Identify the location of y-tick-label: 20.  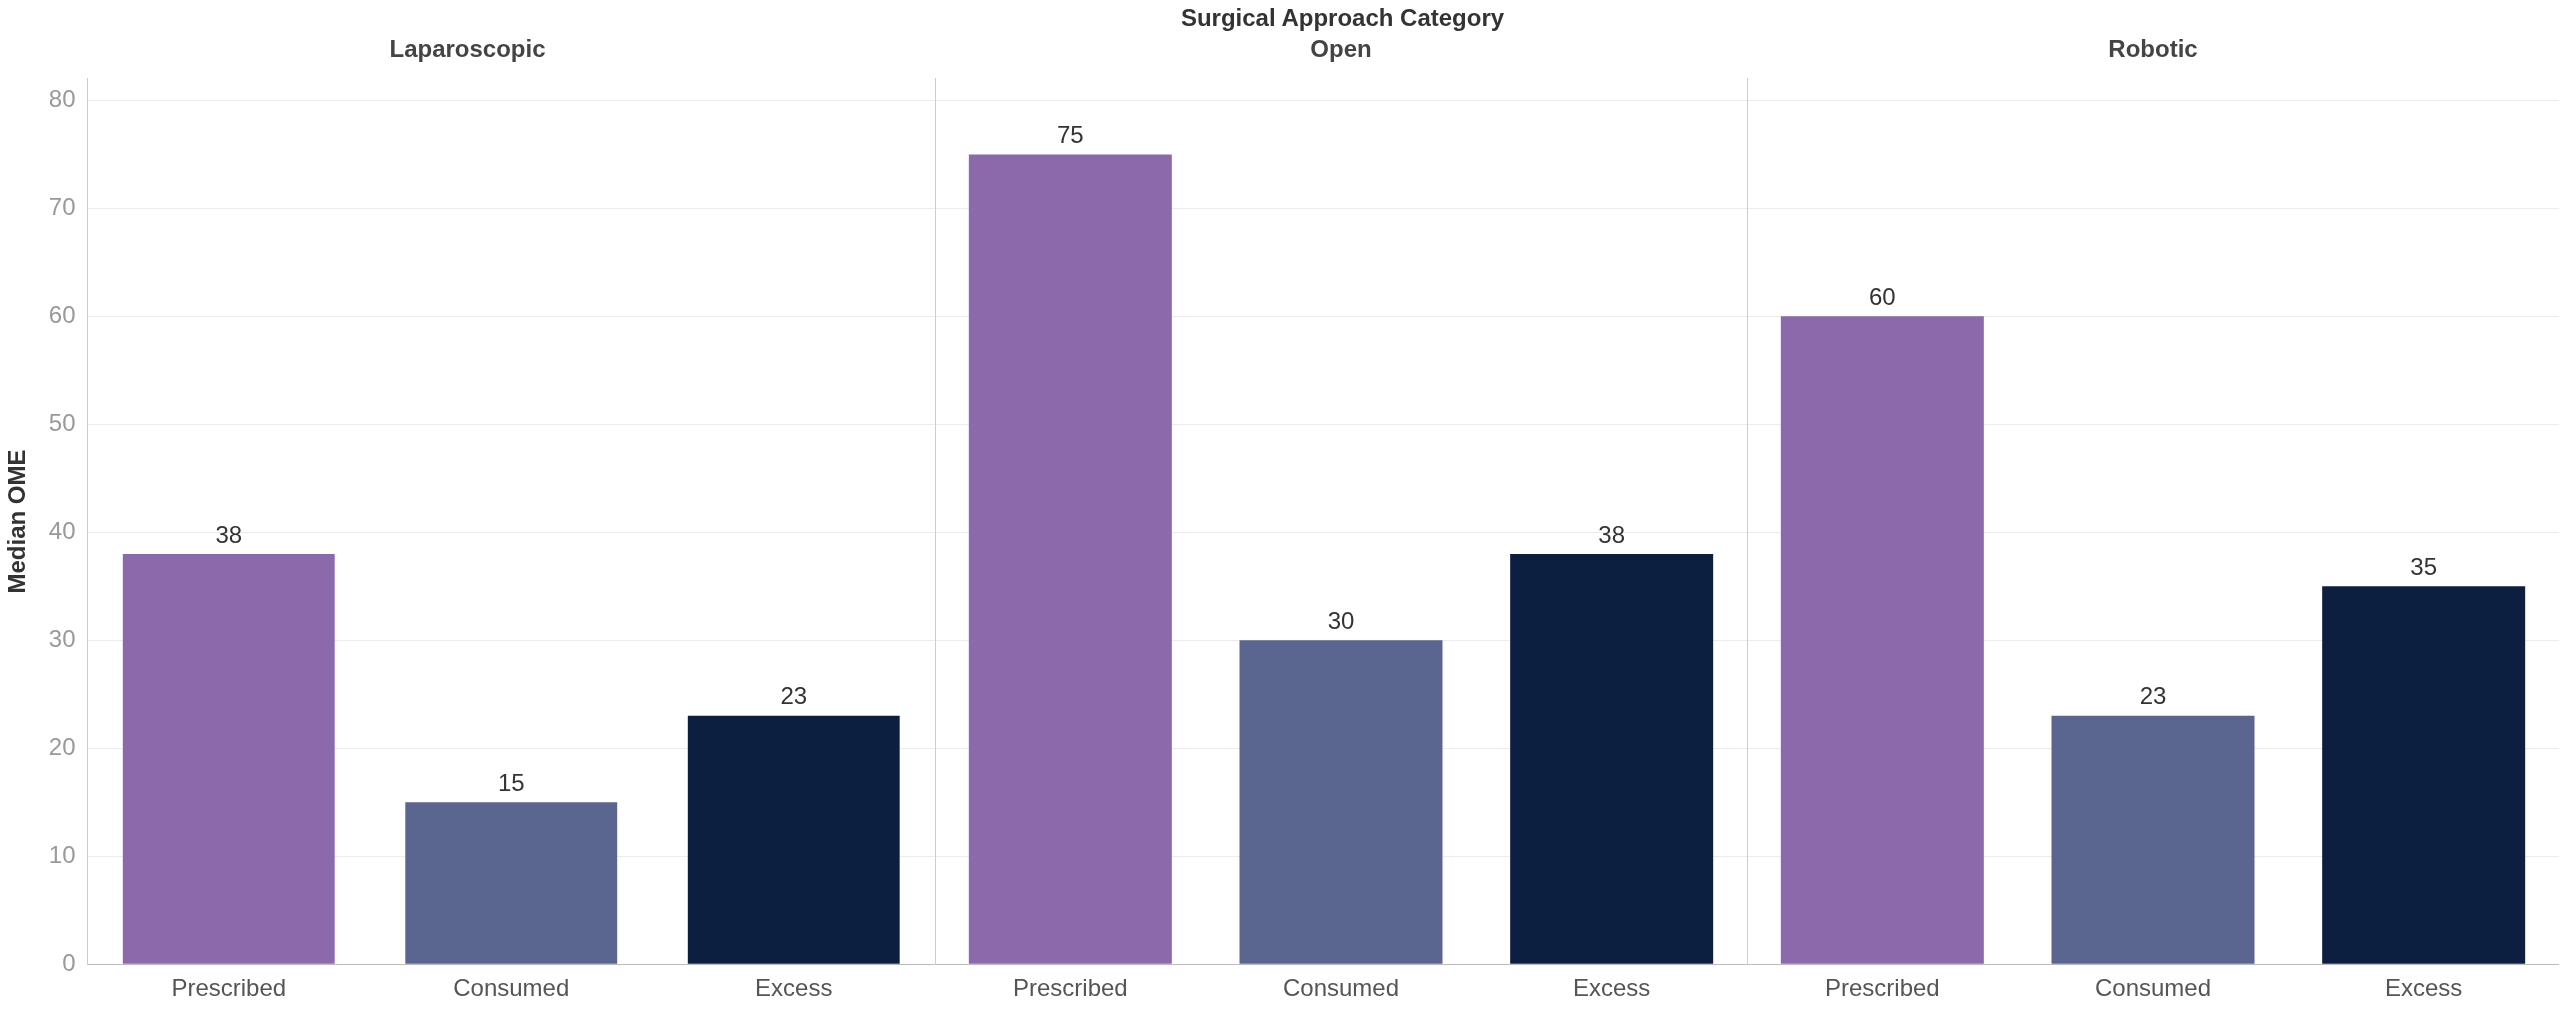
(62, 746).